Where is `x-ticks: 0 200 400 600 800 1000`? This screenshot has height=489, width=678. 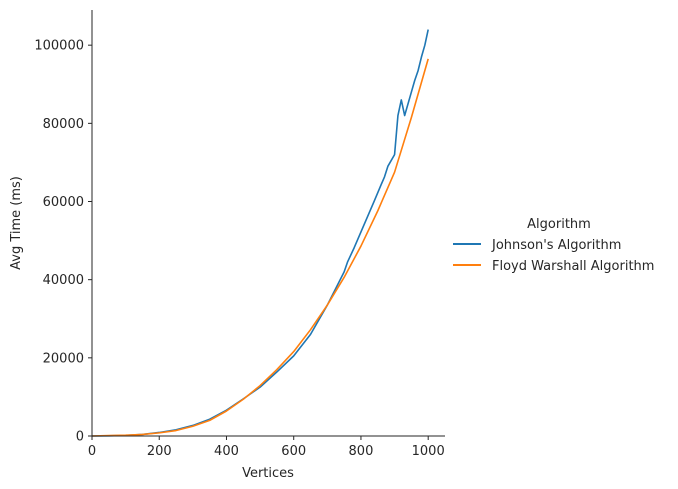 x-ticks: 0 200 400 600 800 1000 is located at coordinates (266, 447).